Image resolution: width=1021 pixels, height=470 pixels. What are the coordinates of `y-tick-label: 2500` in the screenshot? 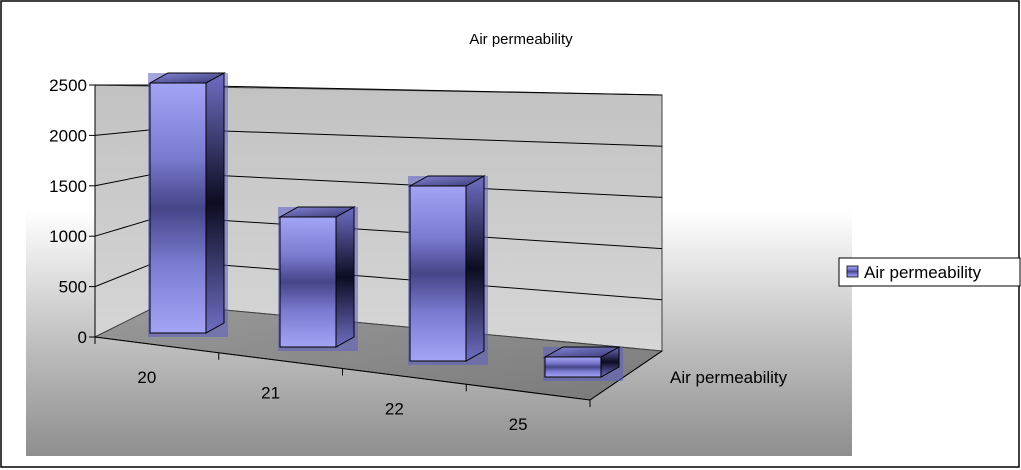 It's located at (68, 85).